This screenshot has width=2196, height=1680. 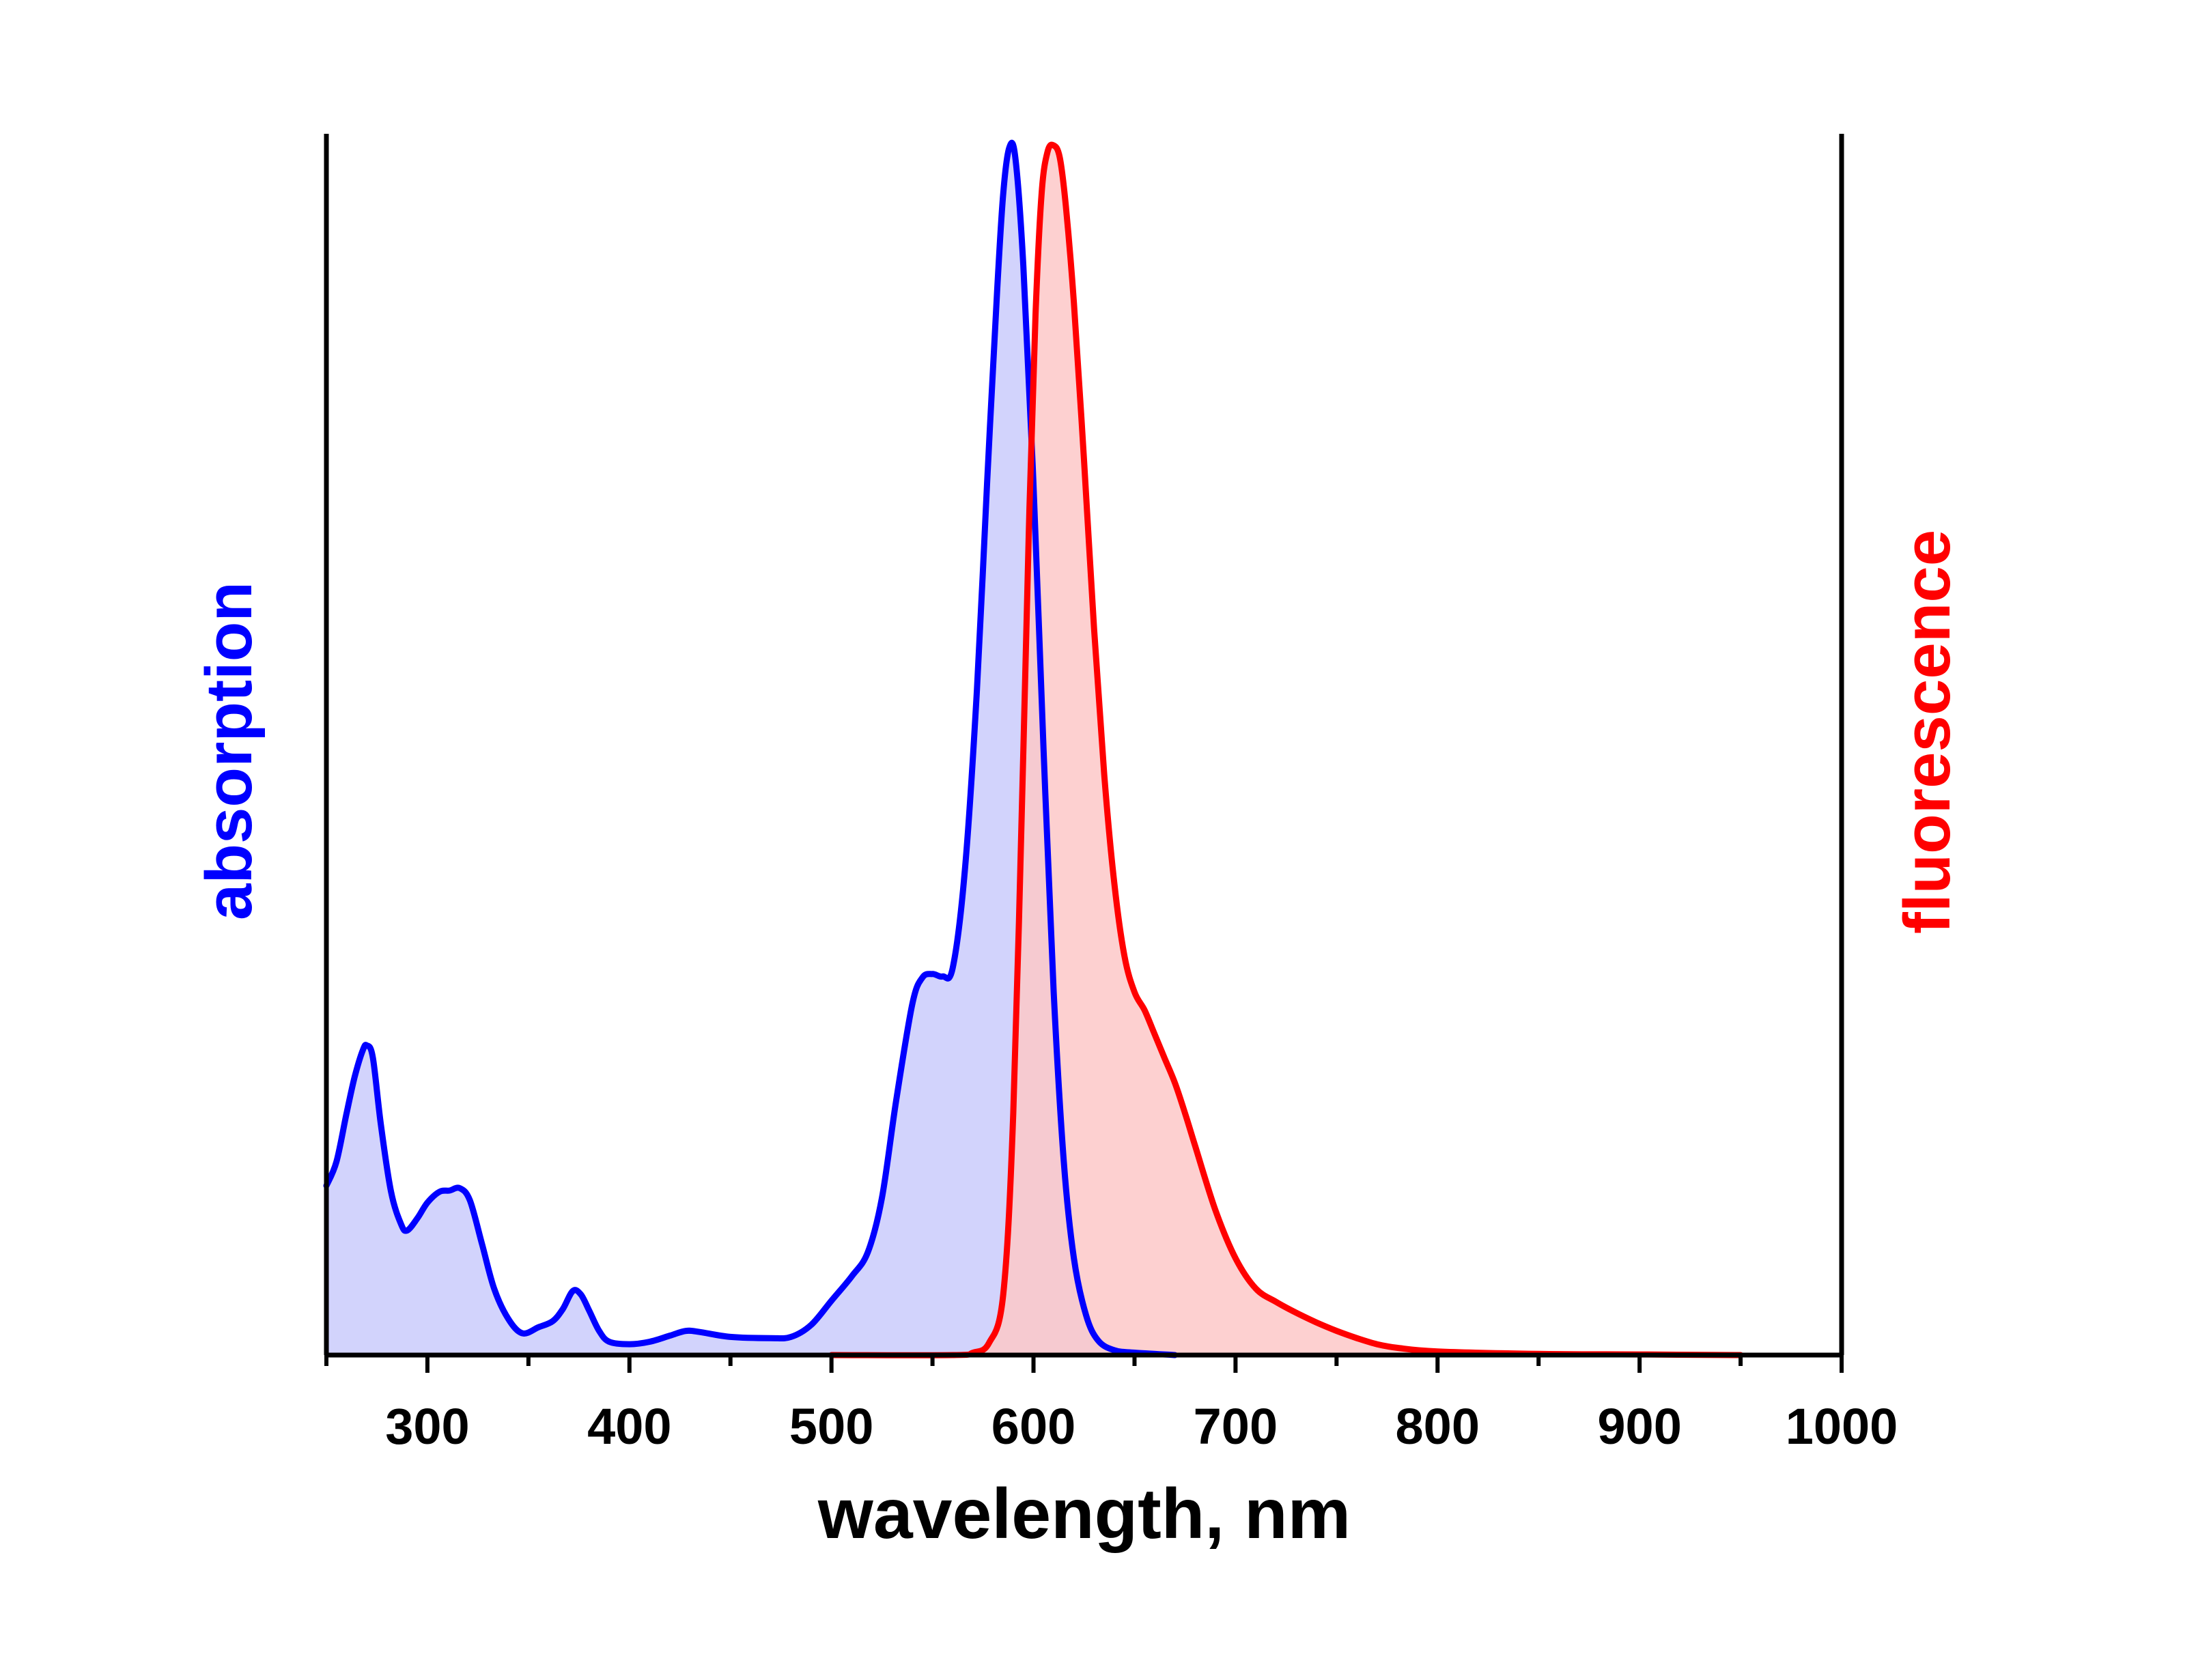 I want to click on x-tick-label: 400, so click(x=629, y=1426).